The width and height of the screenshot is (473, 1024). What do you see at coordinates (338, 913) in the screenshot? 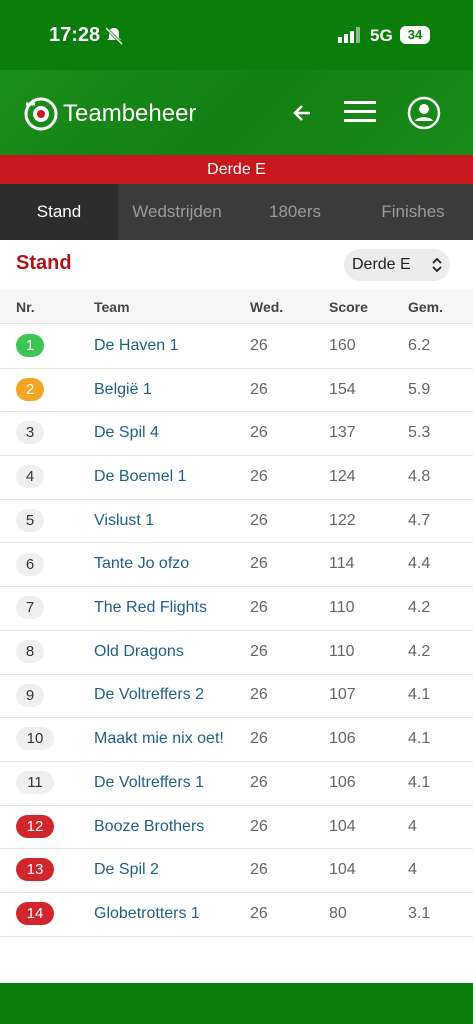
I see `stat: 80` at bounding box center [338, 913].